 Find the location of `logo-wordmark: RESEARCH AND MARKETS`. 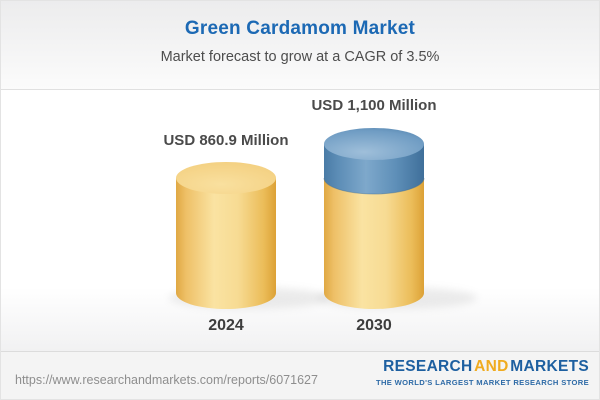

logo-wordmark: RESEARCH AND MARKETS is located at coordinates (482, 366).